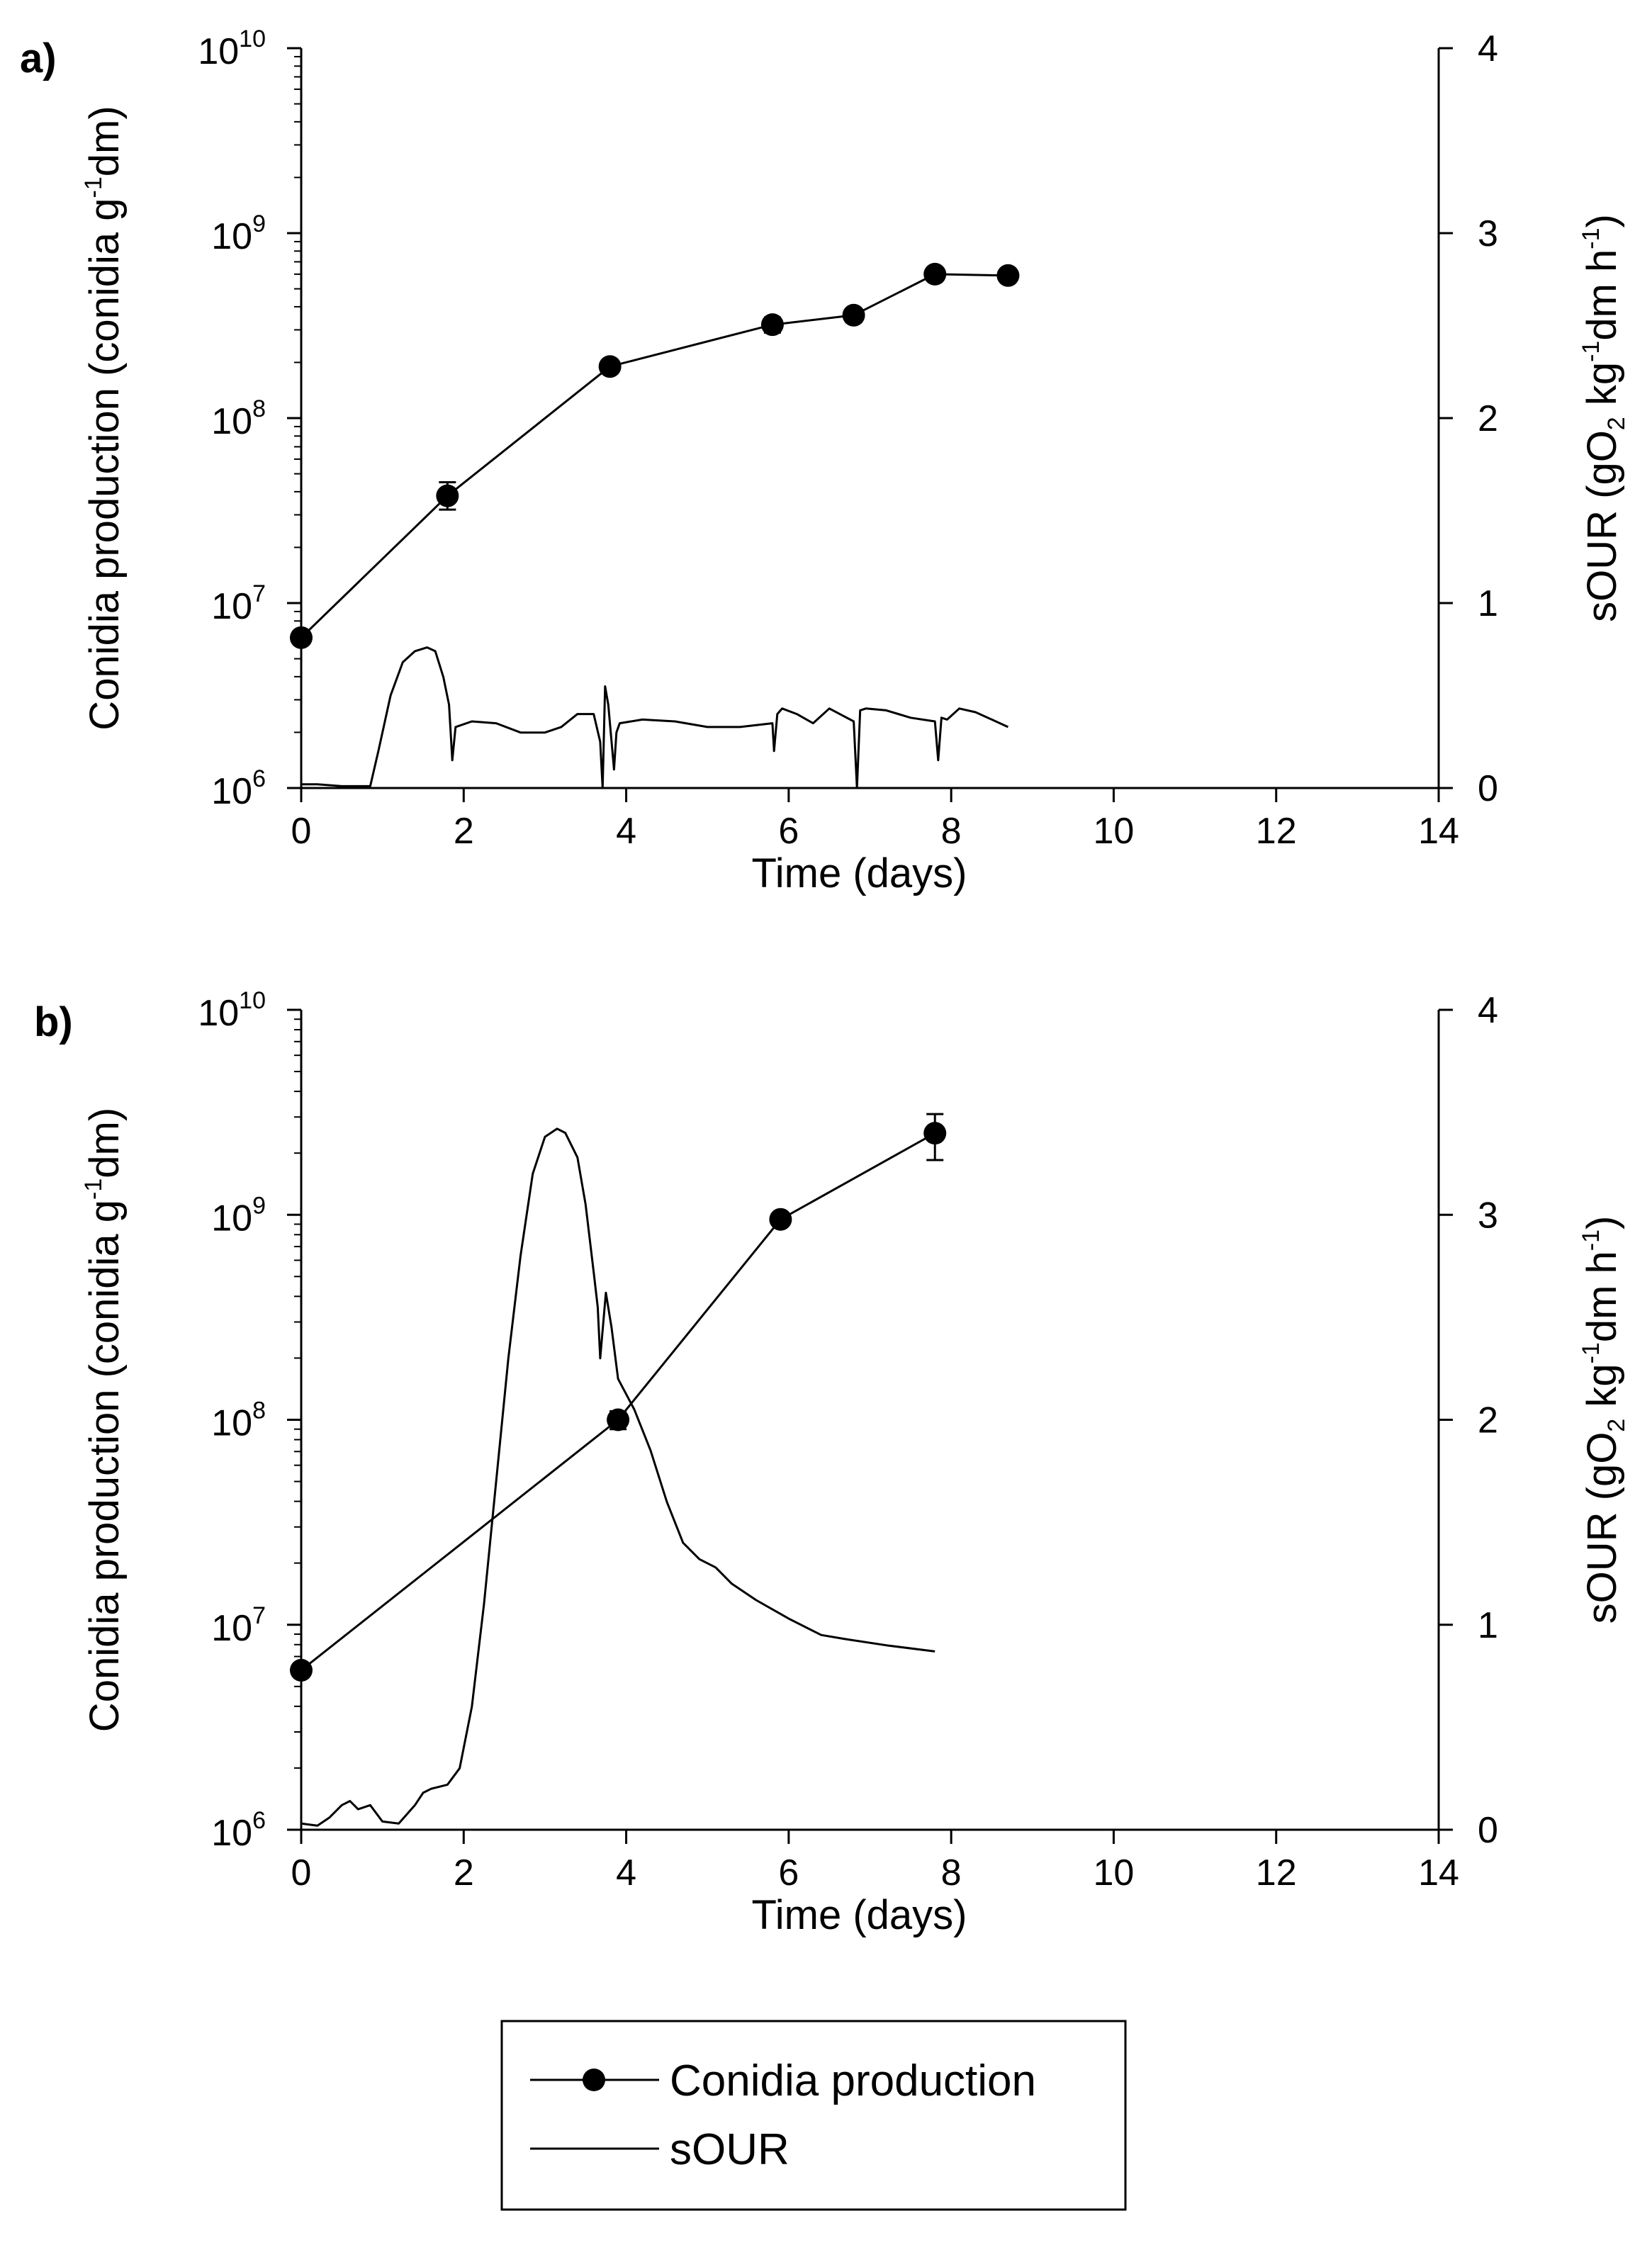 Image resolution: width=1652 pixels, height=2245 pixels. Describe the element at coordinates (617, 1402) in the screenshot. I see `conidia-series-line` at that location.